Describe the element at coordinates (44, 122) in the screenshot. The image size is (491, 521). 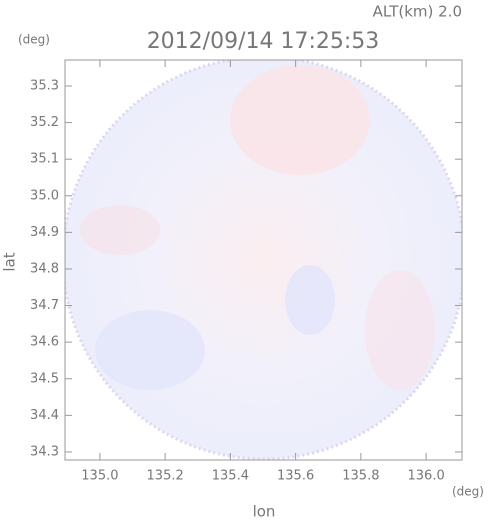
I see `y-tick-label: 35.2` at that location.